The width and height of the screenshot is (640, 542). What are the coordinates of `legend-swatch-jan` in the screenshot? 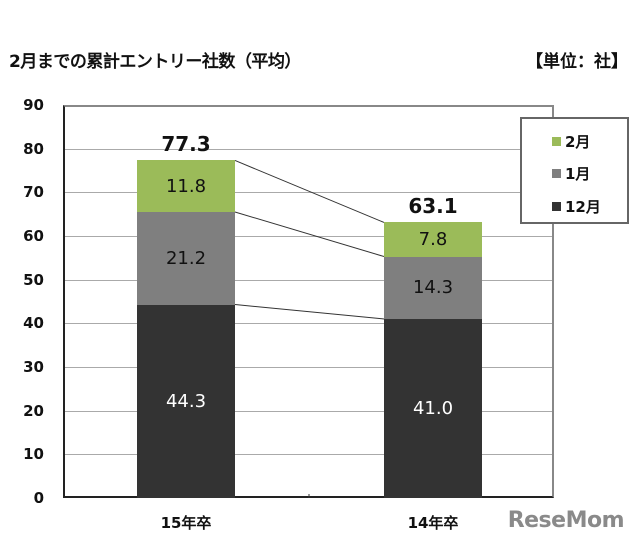 It's located at (556, 173).